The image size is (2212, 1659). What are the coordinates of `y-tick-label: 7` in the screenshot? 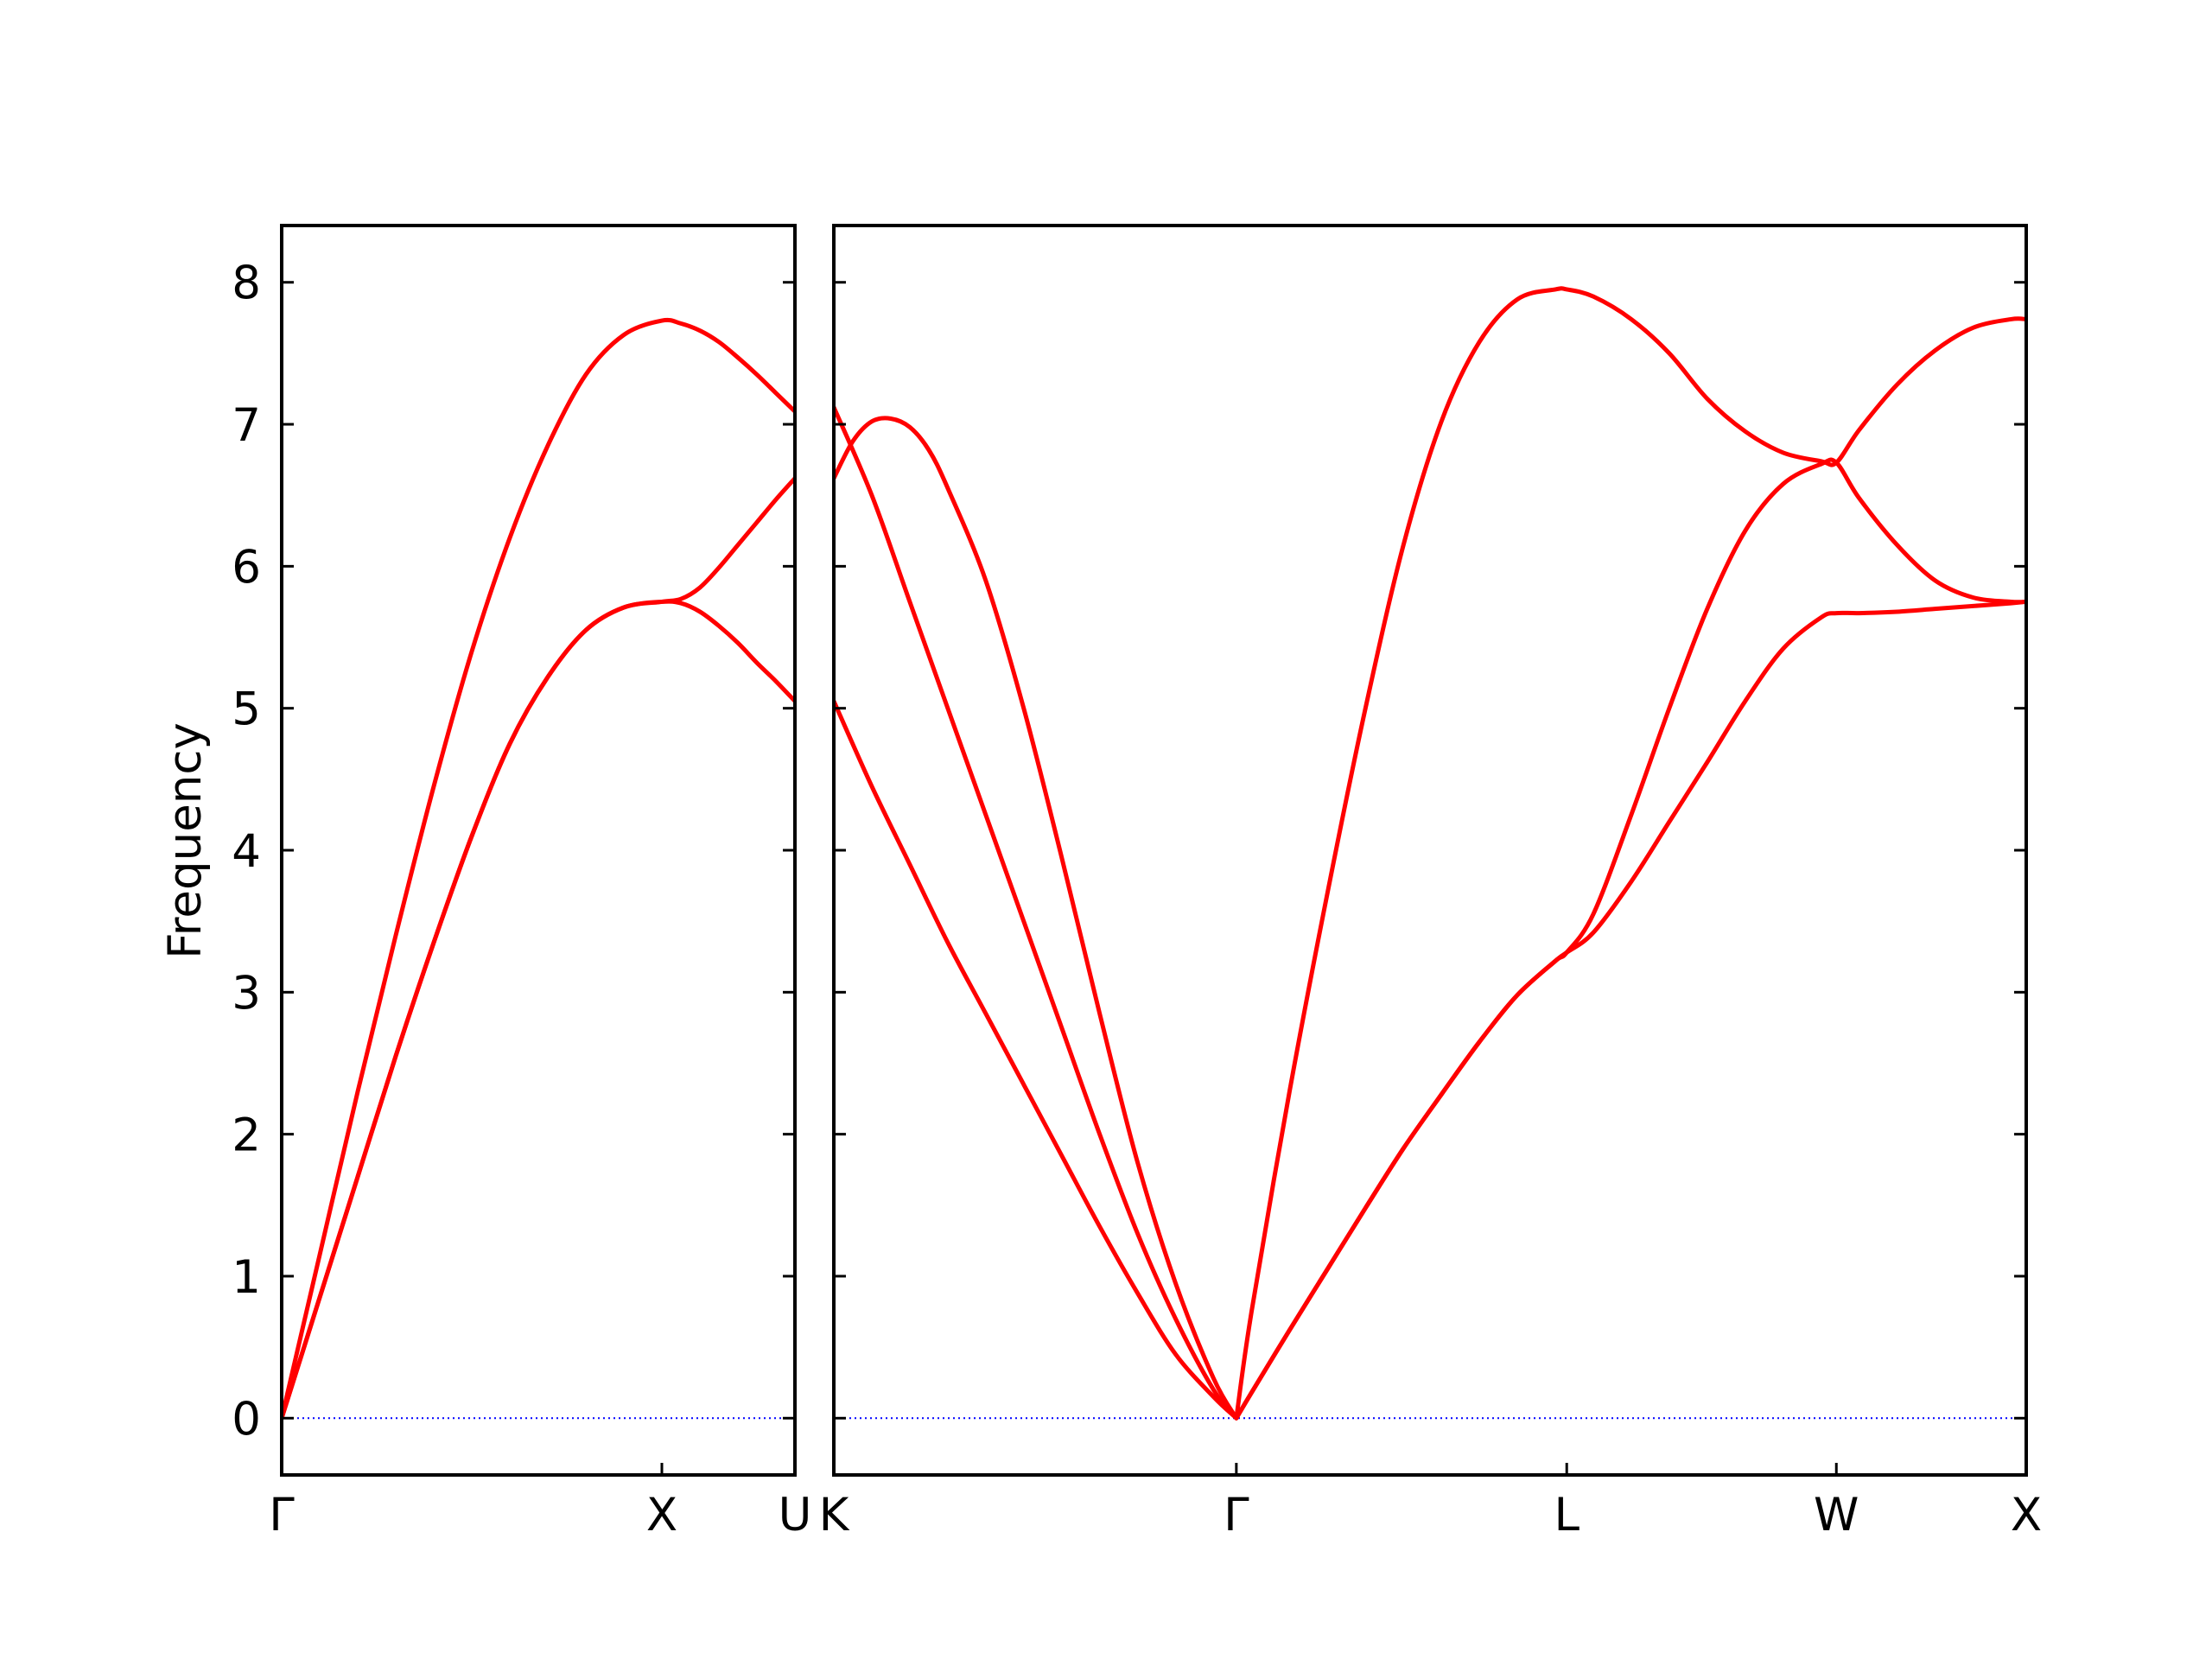 It's located at (246, 425).